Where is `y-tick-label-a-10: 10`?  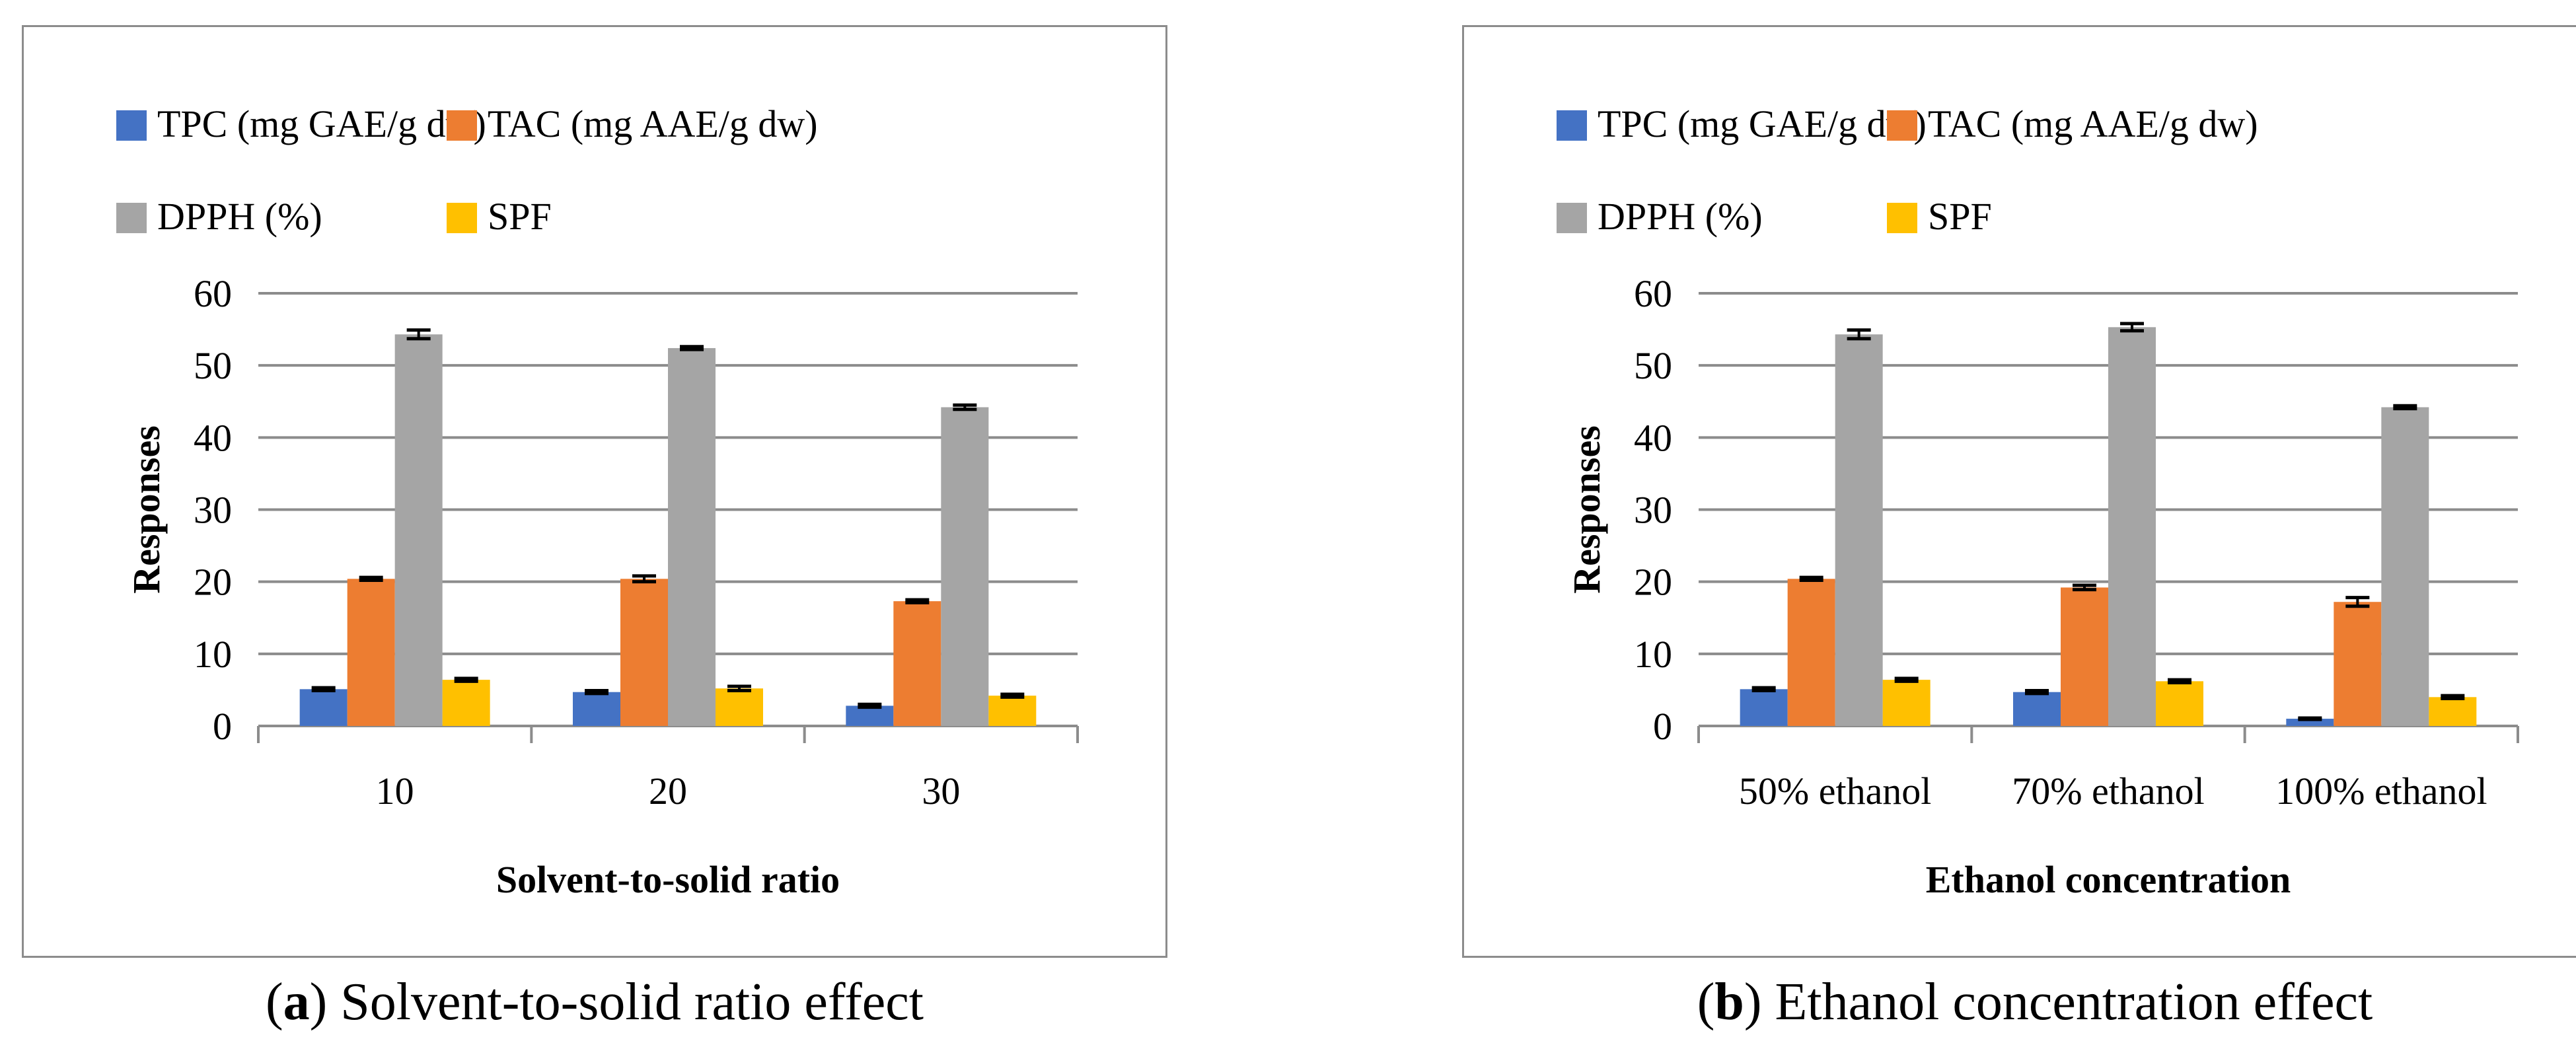
y-tick-label-a-10: 10 is located at coordinates (213, 654).